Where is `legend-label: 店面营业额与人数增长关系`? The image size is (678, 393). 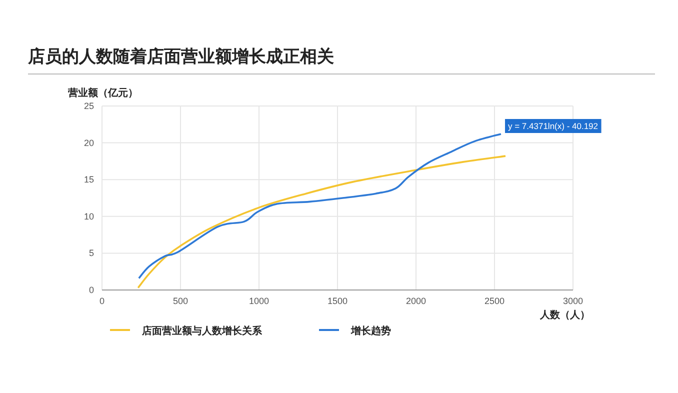
legend-label: 店面营业额与人数增长关系 is located at coordinates (202, 331).